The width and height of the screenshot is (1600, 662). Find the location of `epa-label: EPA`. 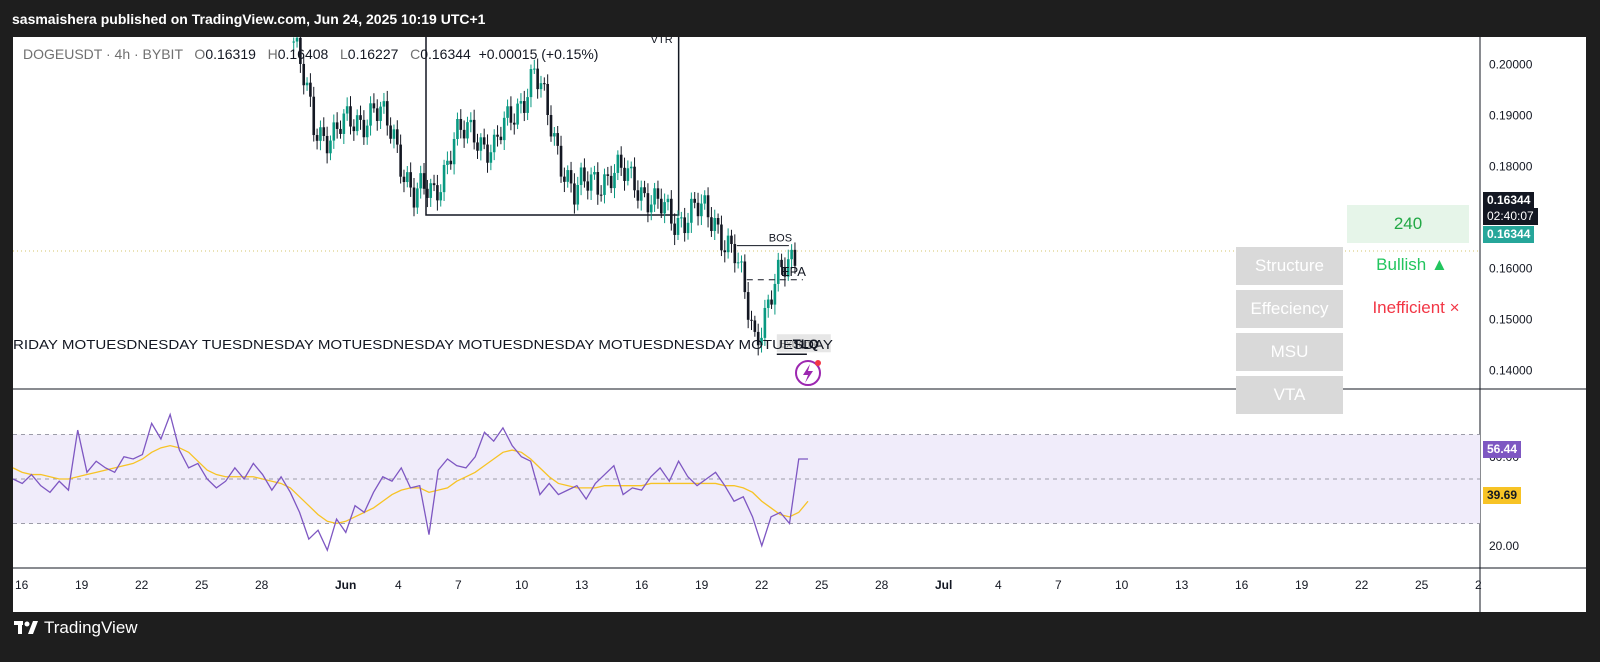

epa-label: EPA is located at coordinates (793, 271).